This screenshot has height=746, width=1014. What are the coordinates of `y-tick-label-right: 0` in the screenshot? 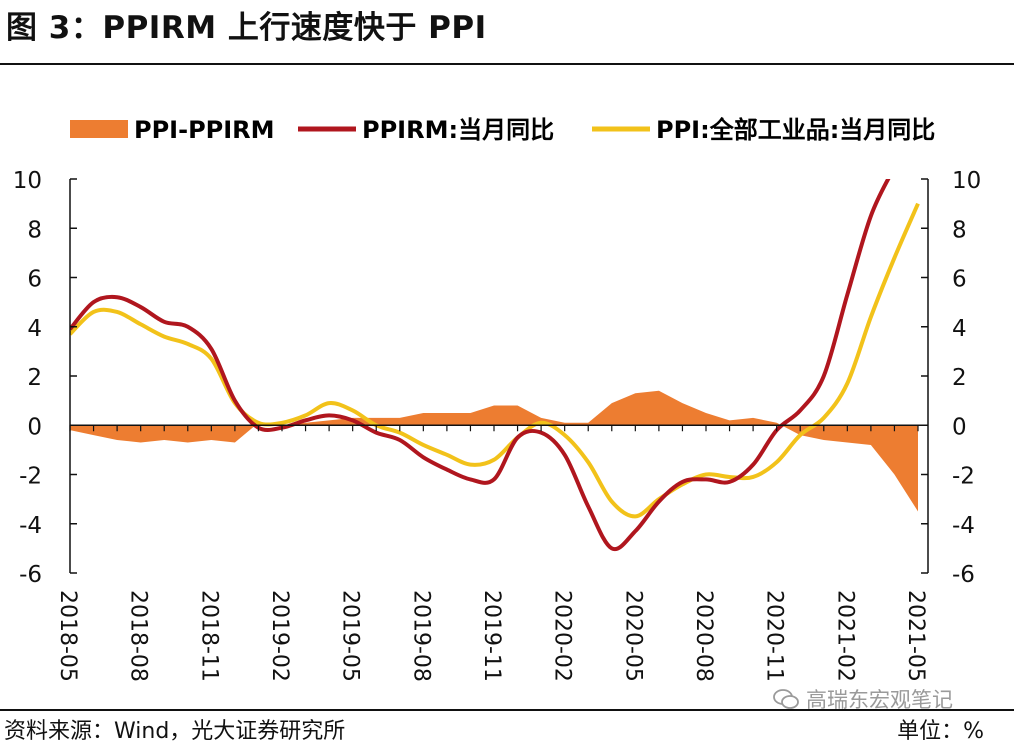 It's located at (959, 427).